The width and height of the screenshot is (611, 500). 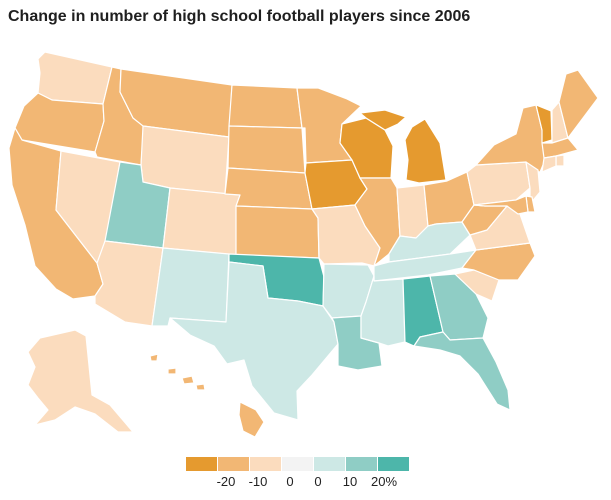 I want to click on legend-swatch-light-teal, so click(x=329, y=464).